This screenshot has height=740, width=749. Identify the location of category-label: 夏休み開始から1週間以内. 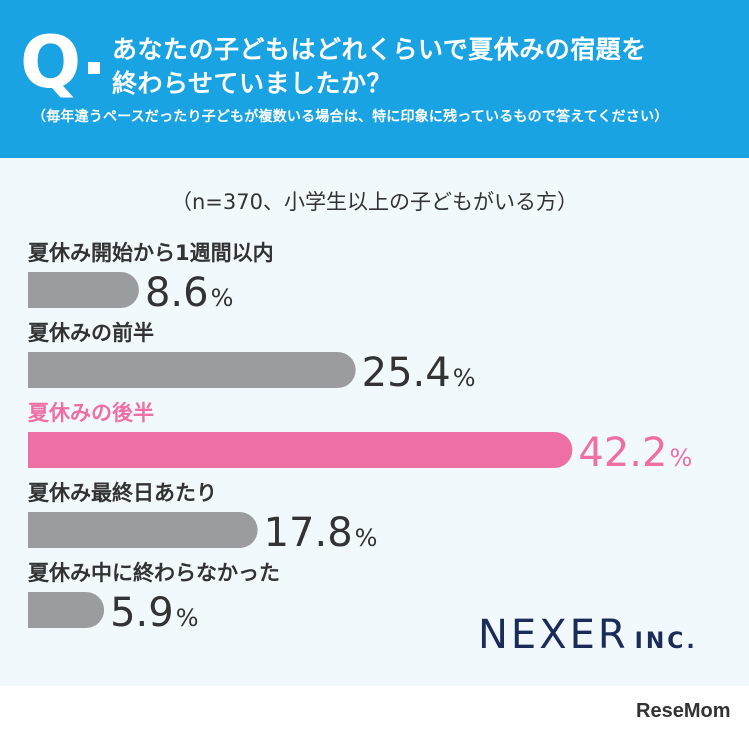
(151, 253).